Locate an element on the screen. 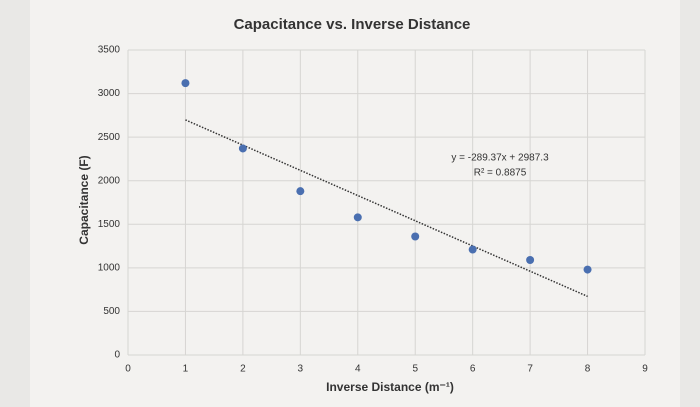 Image resolution: width=700 pixels, height=407 pixels. x-tick-label: 9 is located at coordinates (645, 369).